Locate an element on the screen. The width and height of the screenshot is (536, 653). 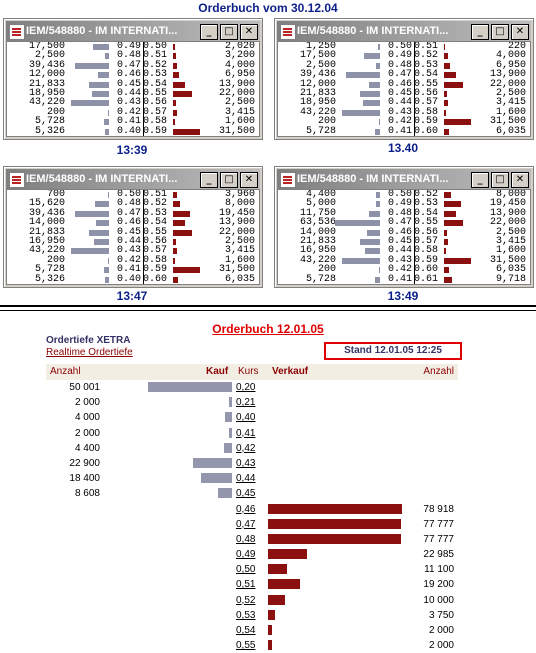
ask-quantity: 6,035 is located at coordinates (239, 279).